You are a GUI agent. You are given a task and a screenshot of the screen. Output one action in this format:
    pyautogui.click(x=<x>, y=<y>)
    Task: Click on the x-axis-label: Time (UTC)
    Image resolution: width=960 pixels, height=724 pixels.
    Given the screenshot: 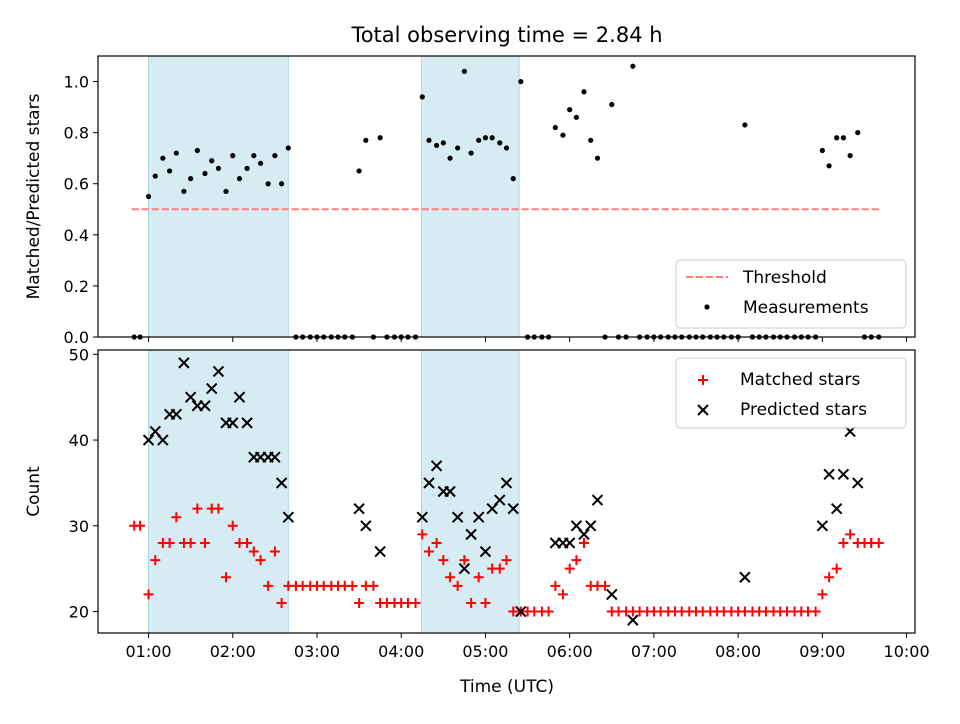 What is the action you would take?
    pyautogui.click(x=506, y=687)
    